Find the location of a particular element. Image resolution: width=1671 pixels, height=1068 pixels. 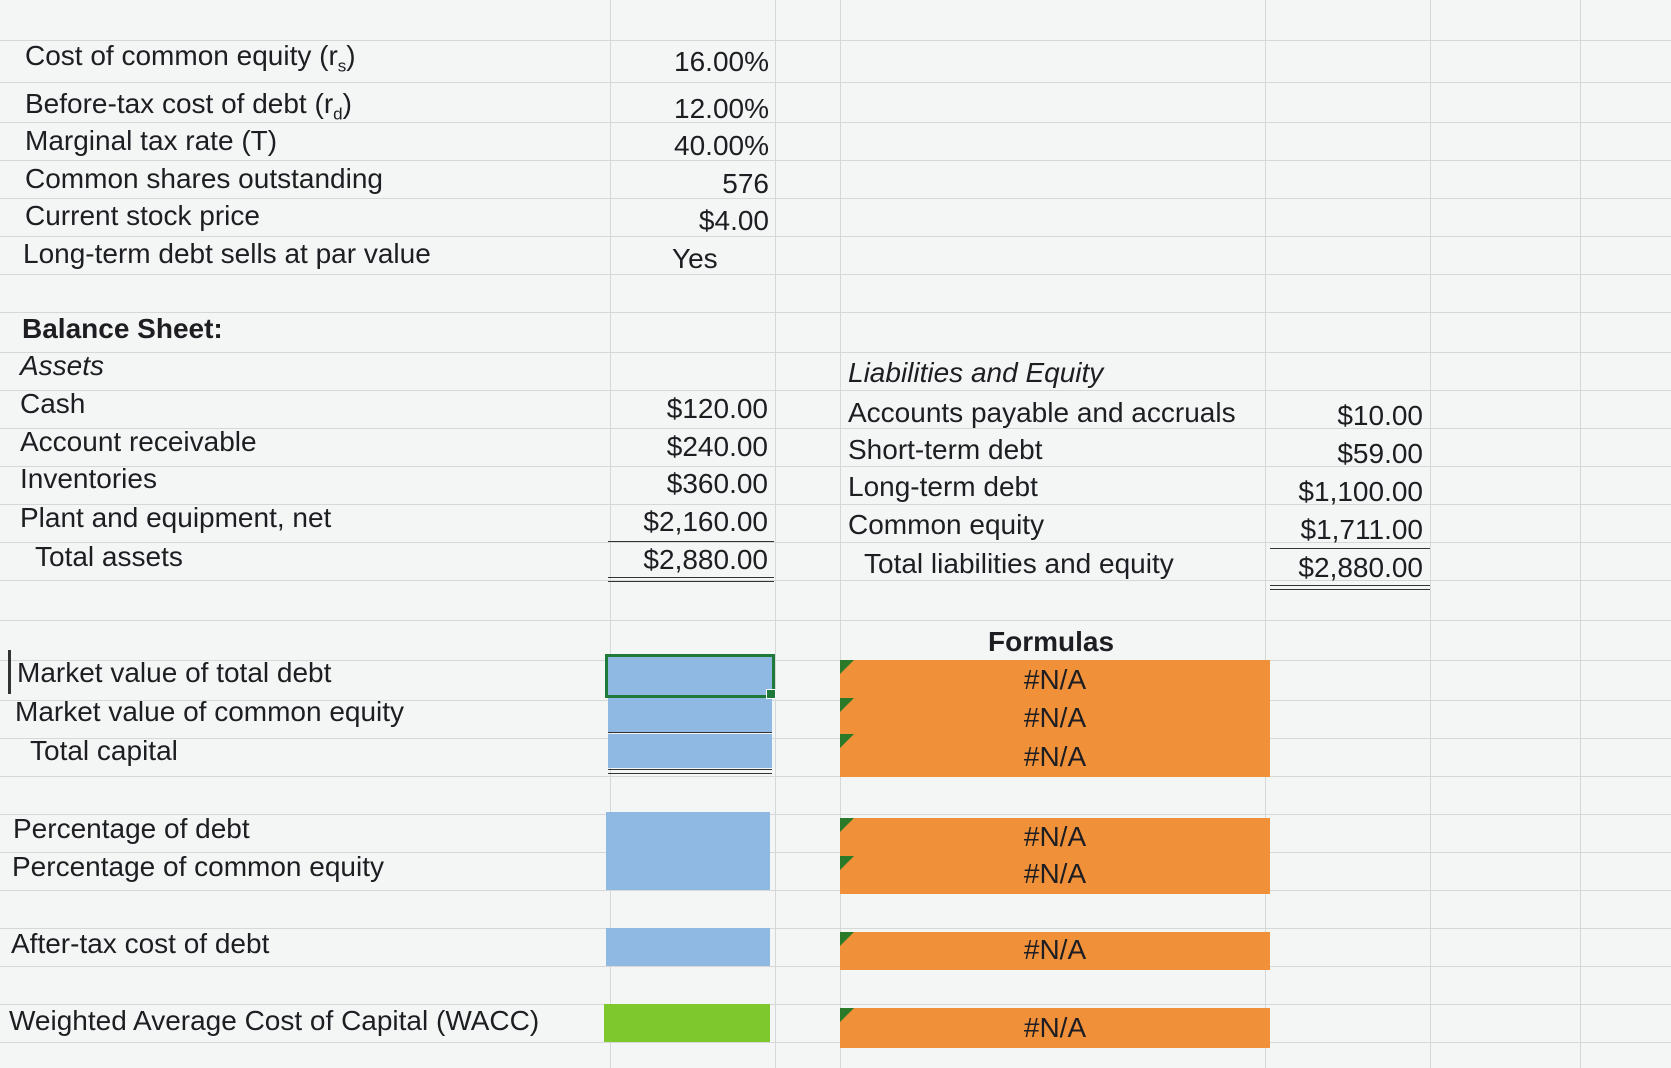

input-value-shares-outstanding: 576 is located at coordinates (745, 183).